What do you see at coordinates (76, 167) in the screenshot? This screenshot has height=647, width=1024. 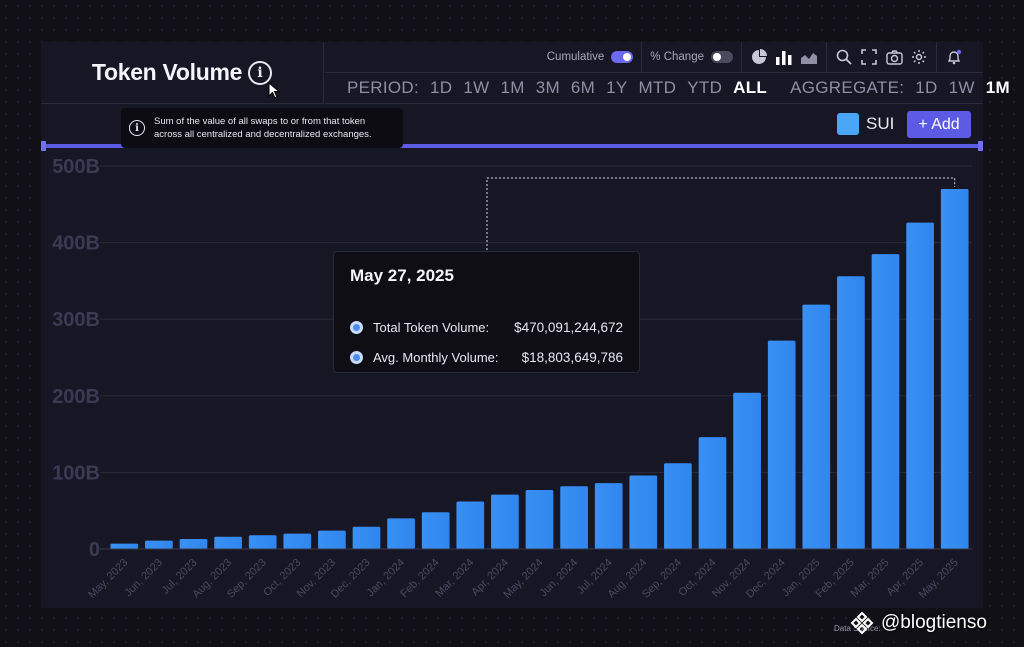 I see `y-tick-label: 500B` at bounding box center [76, 167].